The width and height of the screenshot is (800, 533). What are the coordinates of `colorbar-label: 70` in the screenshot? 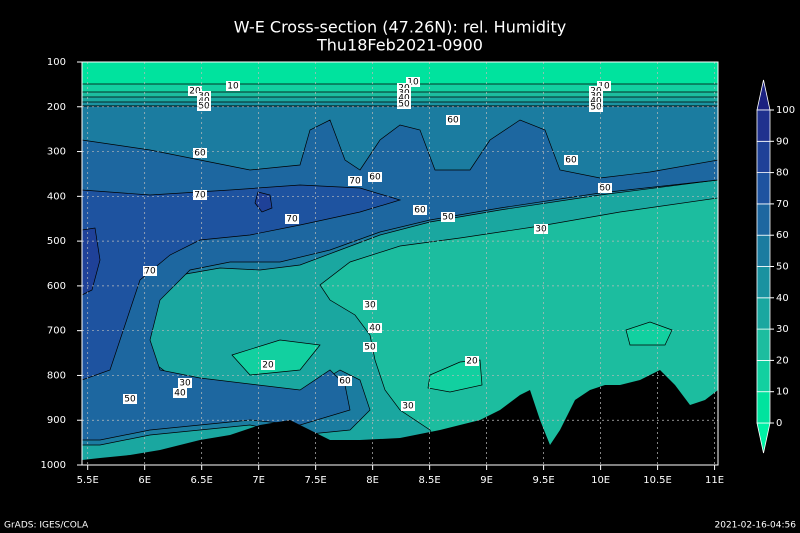 It's located at (782, 204).